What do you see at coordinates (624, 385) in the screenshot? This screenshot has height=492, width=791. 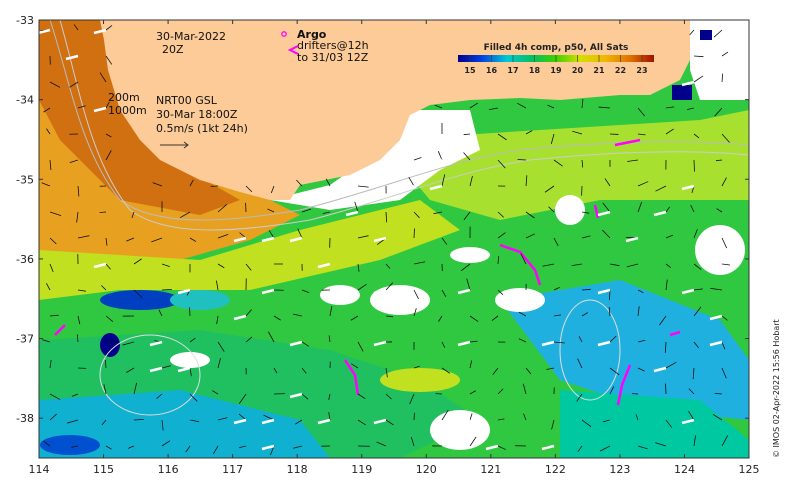 I see `drifter-track` at bounding box center [624, 385].